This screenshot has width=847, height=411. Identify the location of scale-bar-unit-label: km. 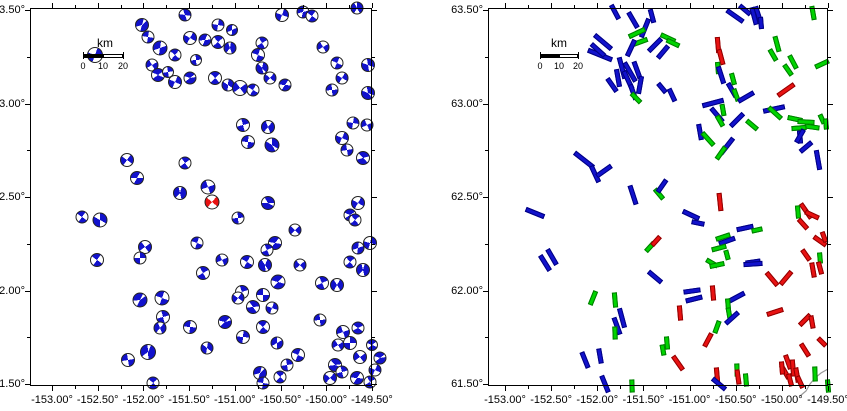
(105, 43).